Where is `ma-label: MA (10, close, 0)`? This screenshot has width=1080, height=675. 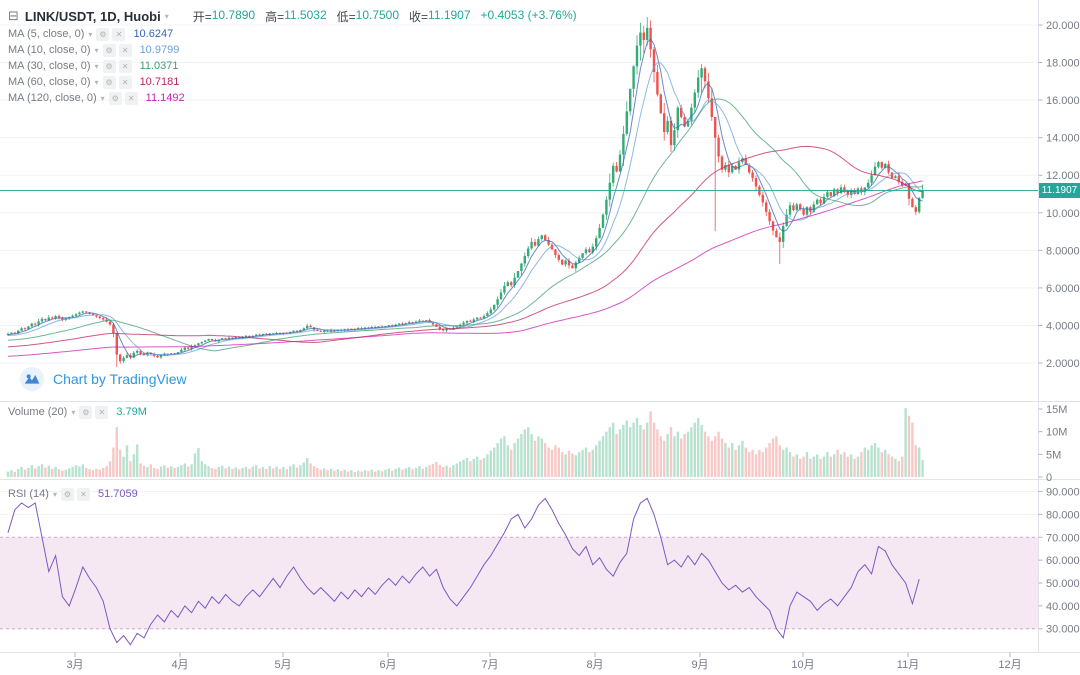
ma-label: MA (10, close, 0) is located at coordinates (49, 50).